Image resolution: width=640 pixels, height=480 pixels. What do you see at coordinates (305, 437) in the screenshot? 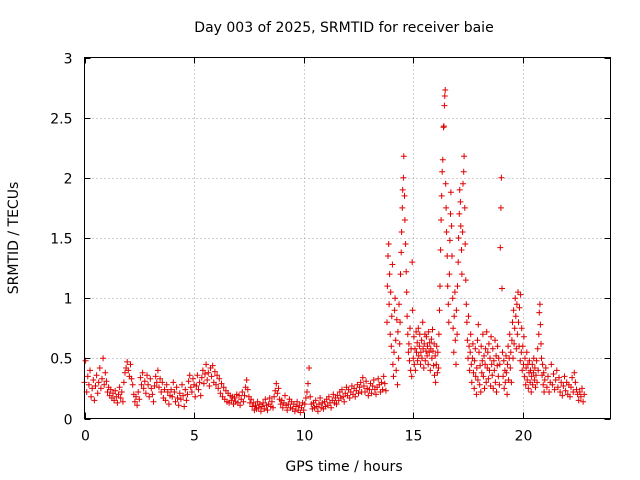
I see `x-tick-label: 10` at bounding box center [305, 437].